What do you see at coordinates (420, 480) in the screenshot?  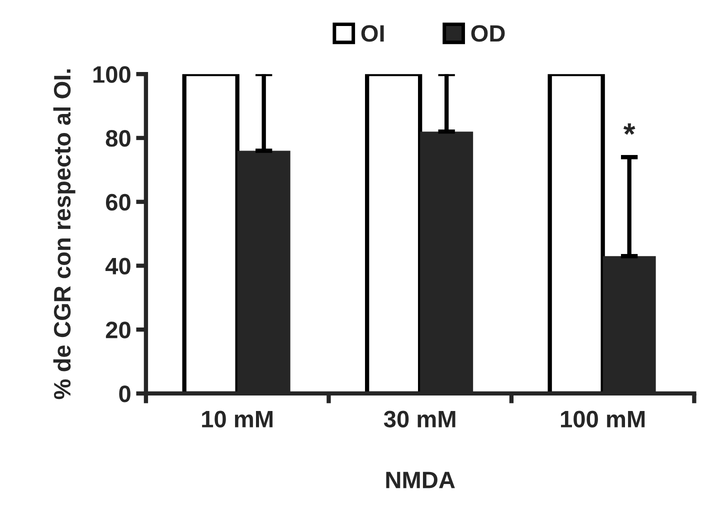 I see `x-axis-title: NMDA` at bounding box center [420, 480].